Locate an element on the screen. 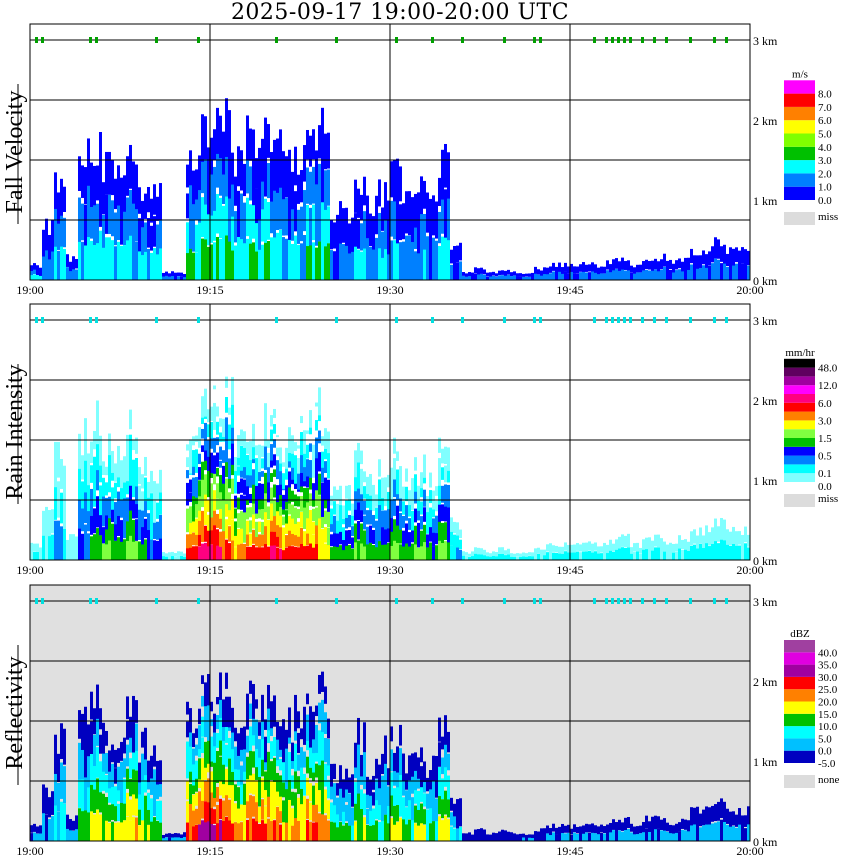 The height and width of the screenshot is (868, 850). legend-missing-swatch is located at coordinates (799, 781).